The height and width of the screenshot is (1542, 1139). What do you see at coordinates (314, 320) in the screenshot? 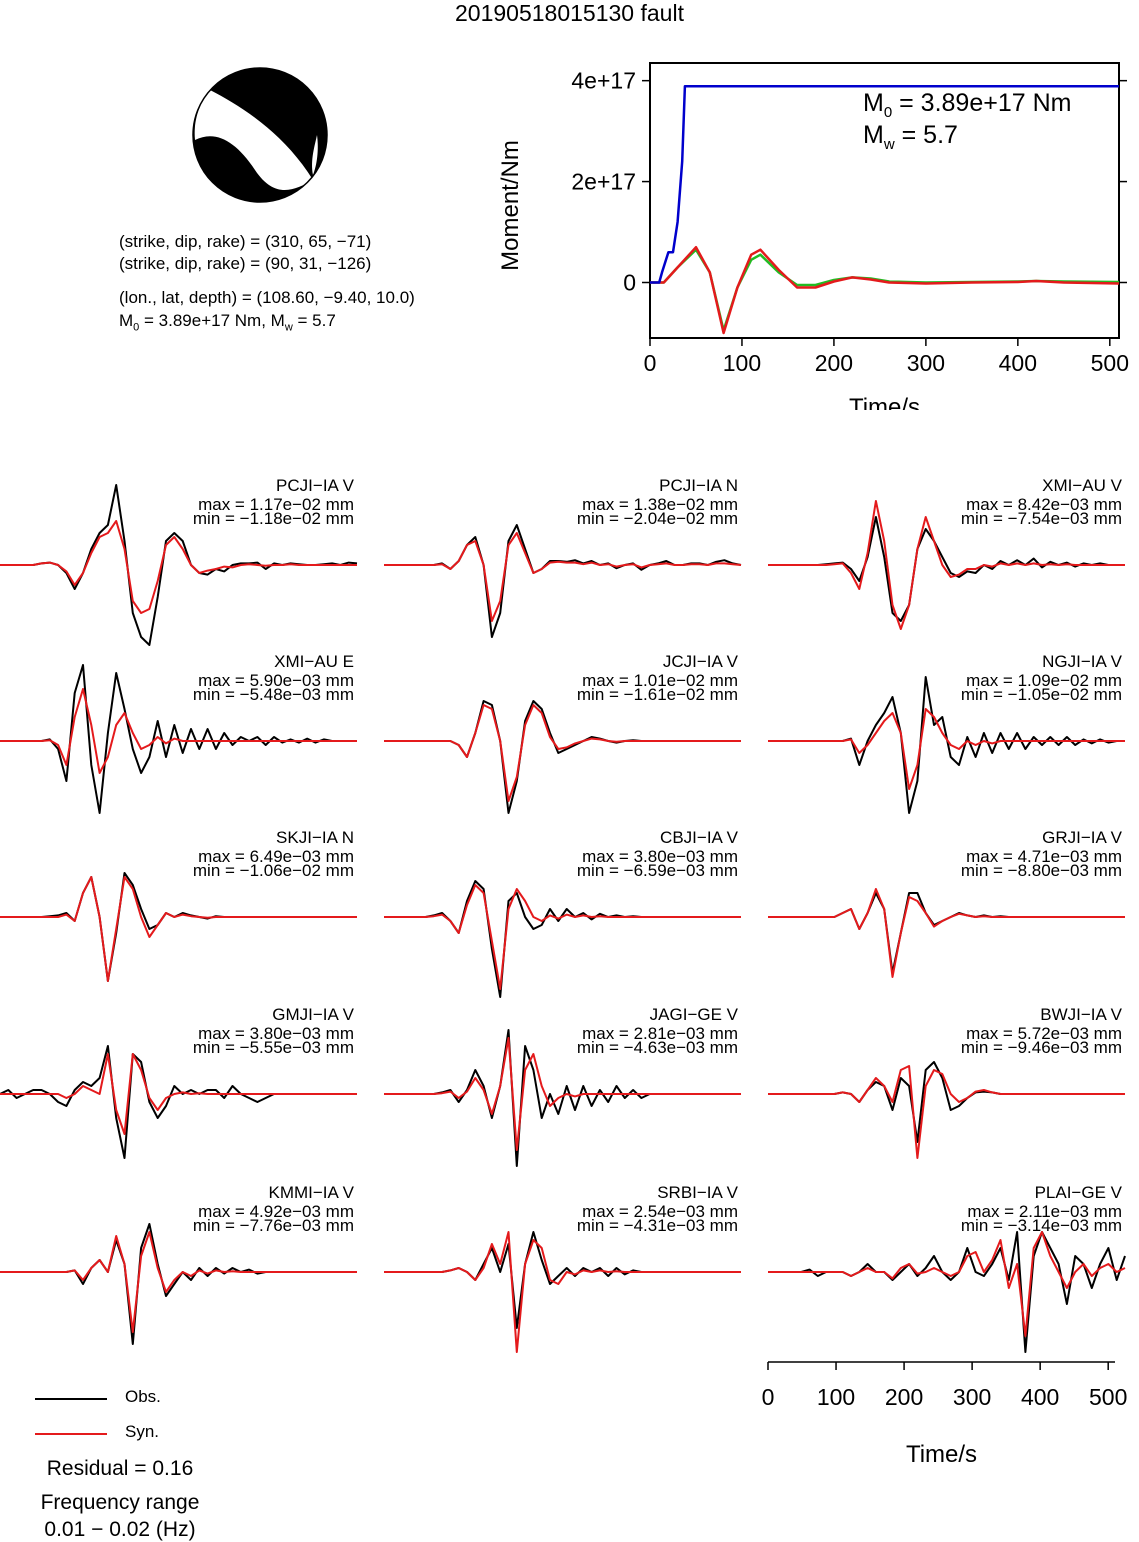
I see `mw-rest: = 5.7` at bounding box center [314, 320].